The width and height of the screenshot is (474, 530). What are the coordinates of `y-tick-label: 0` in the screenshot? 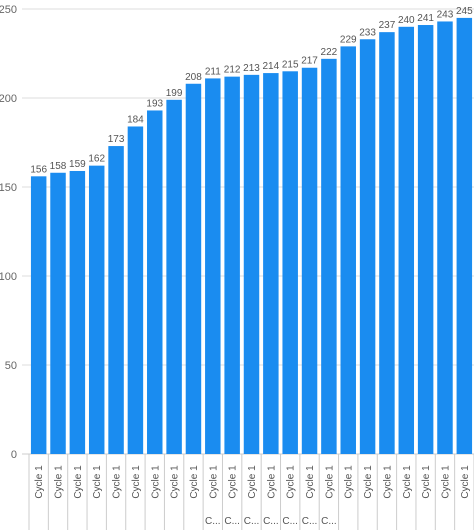 It's located at (14, 455).